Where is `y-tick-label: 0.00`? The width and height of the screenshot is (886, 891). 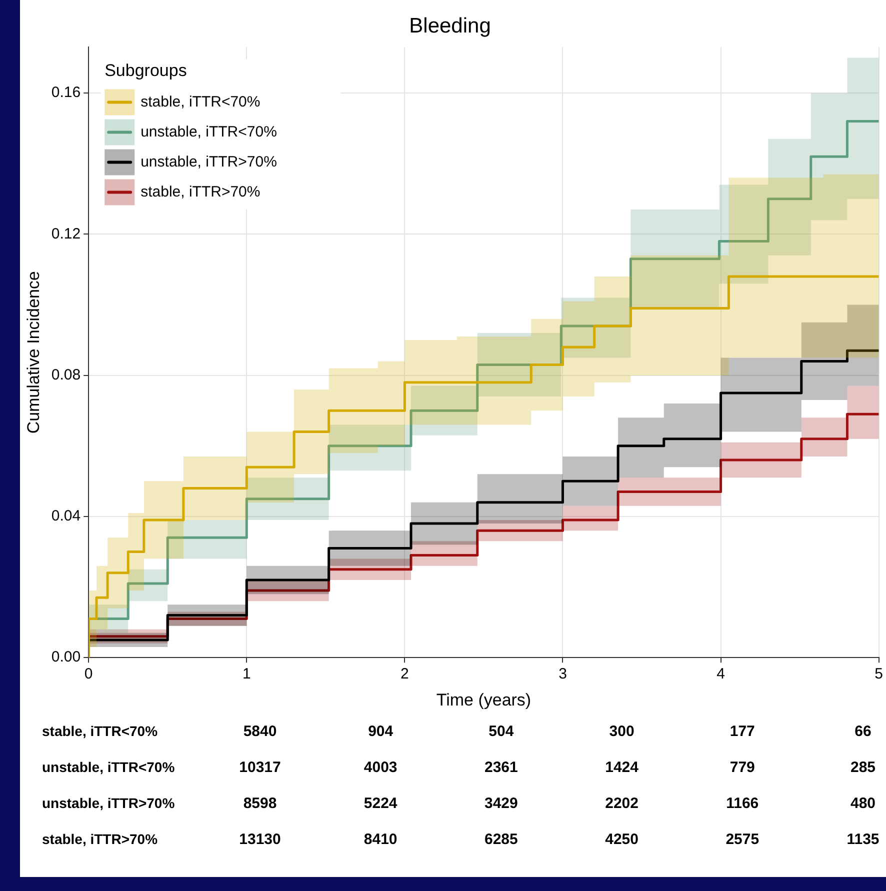
y-tick-label: 0.00 is located at coordinates (66, 657).